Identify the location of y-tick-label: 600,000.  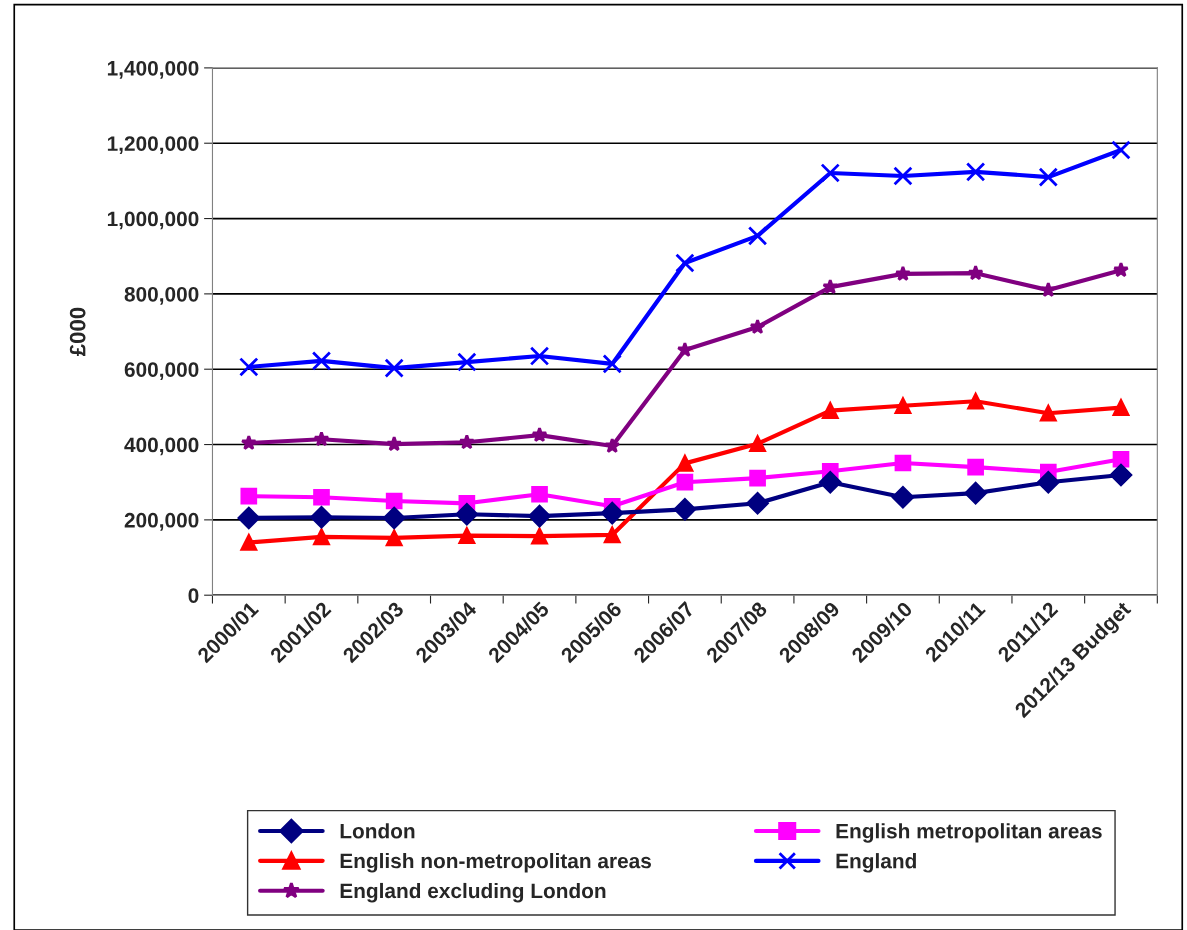
(161, 371).